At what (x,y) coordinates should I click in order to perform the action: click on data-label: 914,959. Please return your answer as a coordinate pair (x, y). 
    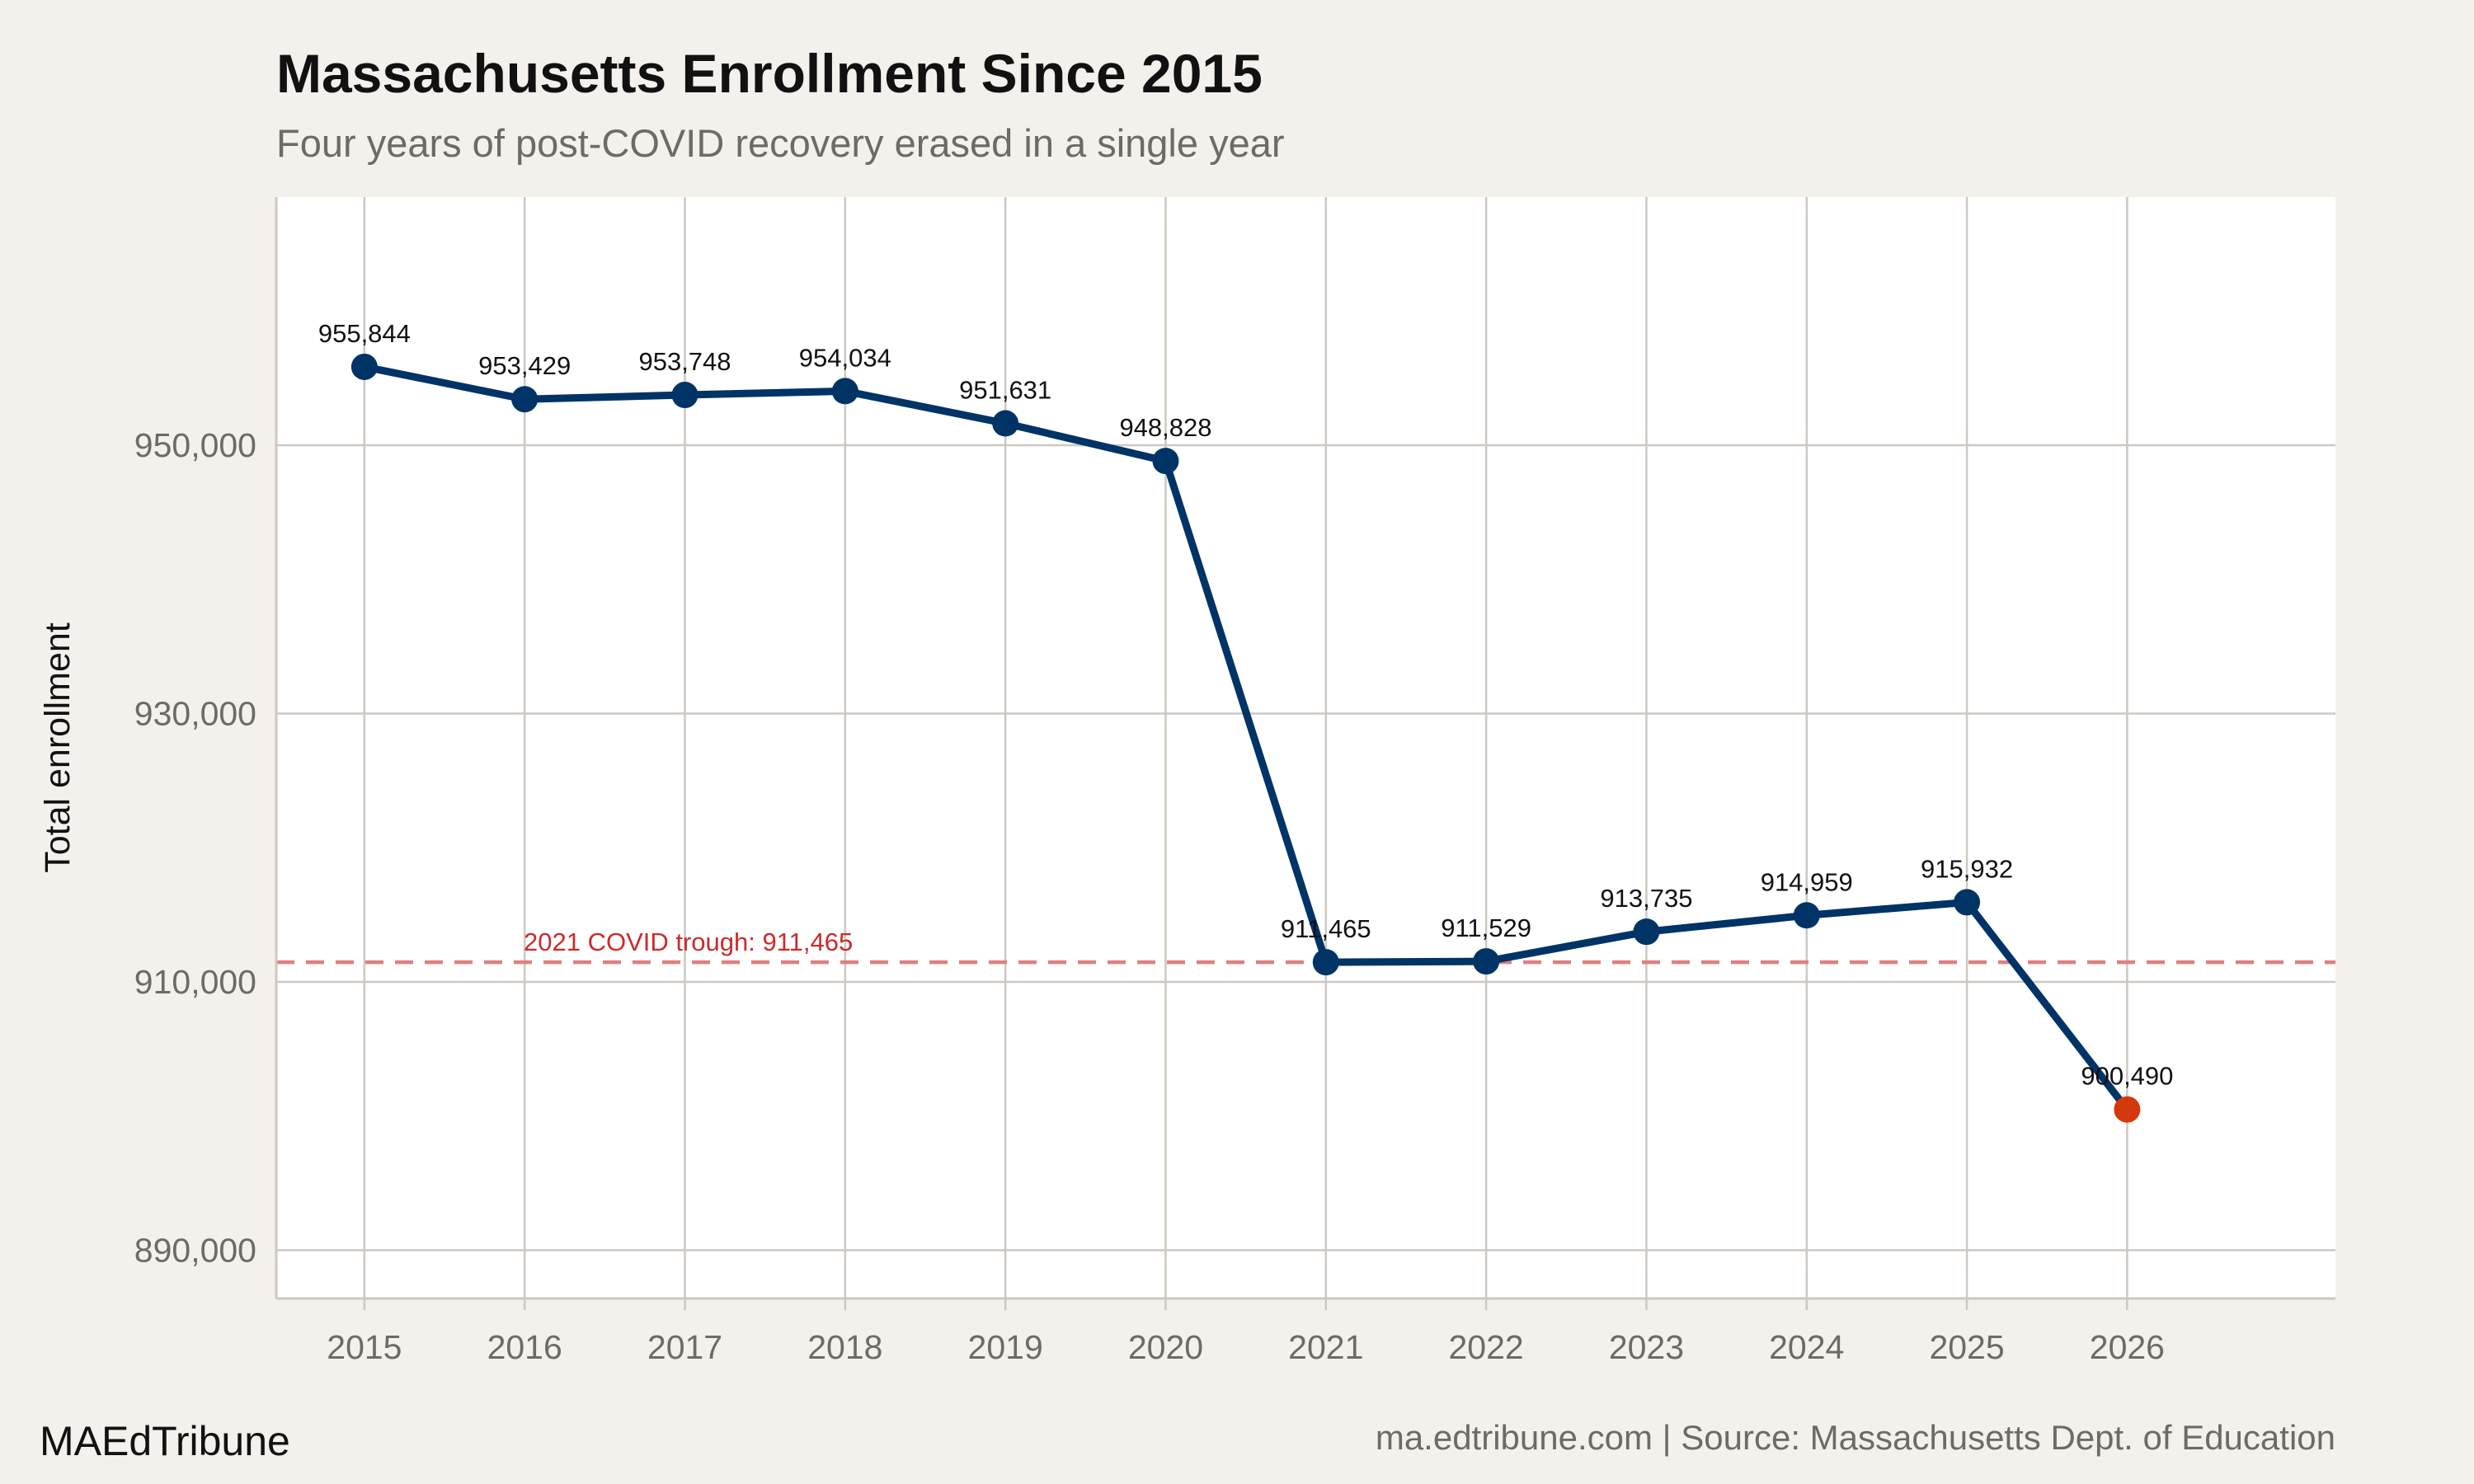
    Looking at the image, I should click on (1807, 881).